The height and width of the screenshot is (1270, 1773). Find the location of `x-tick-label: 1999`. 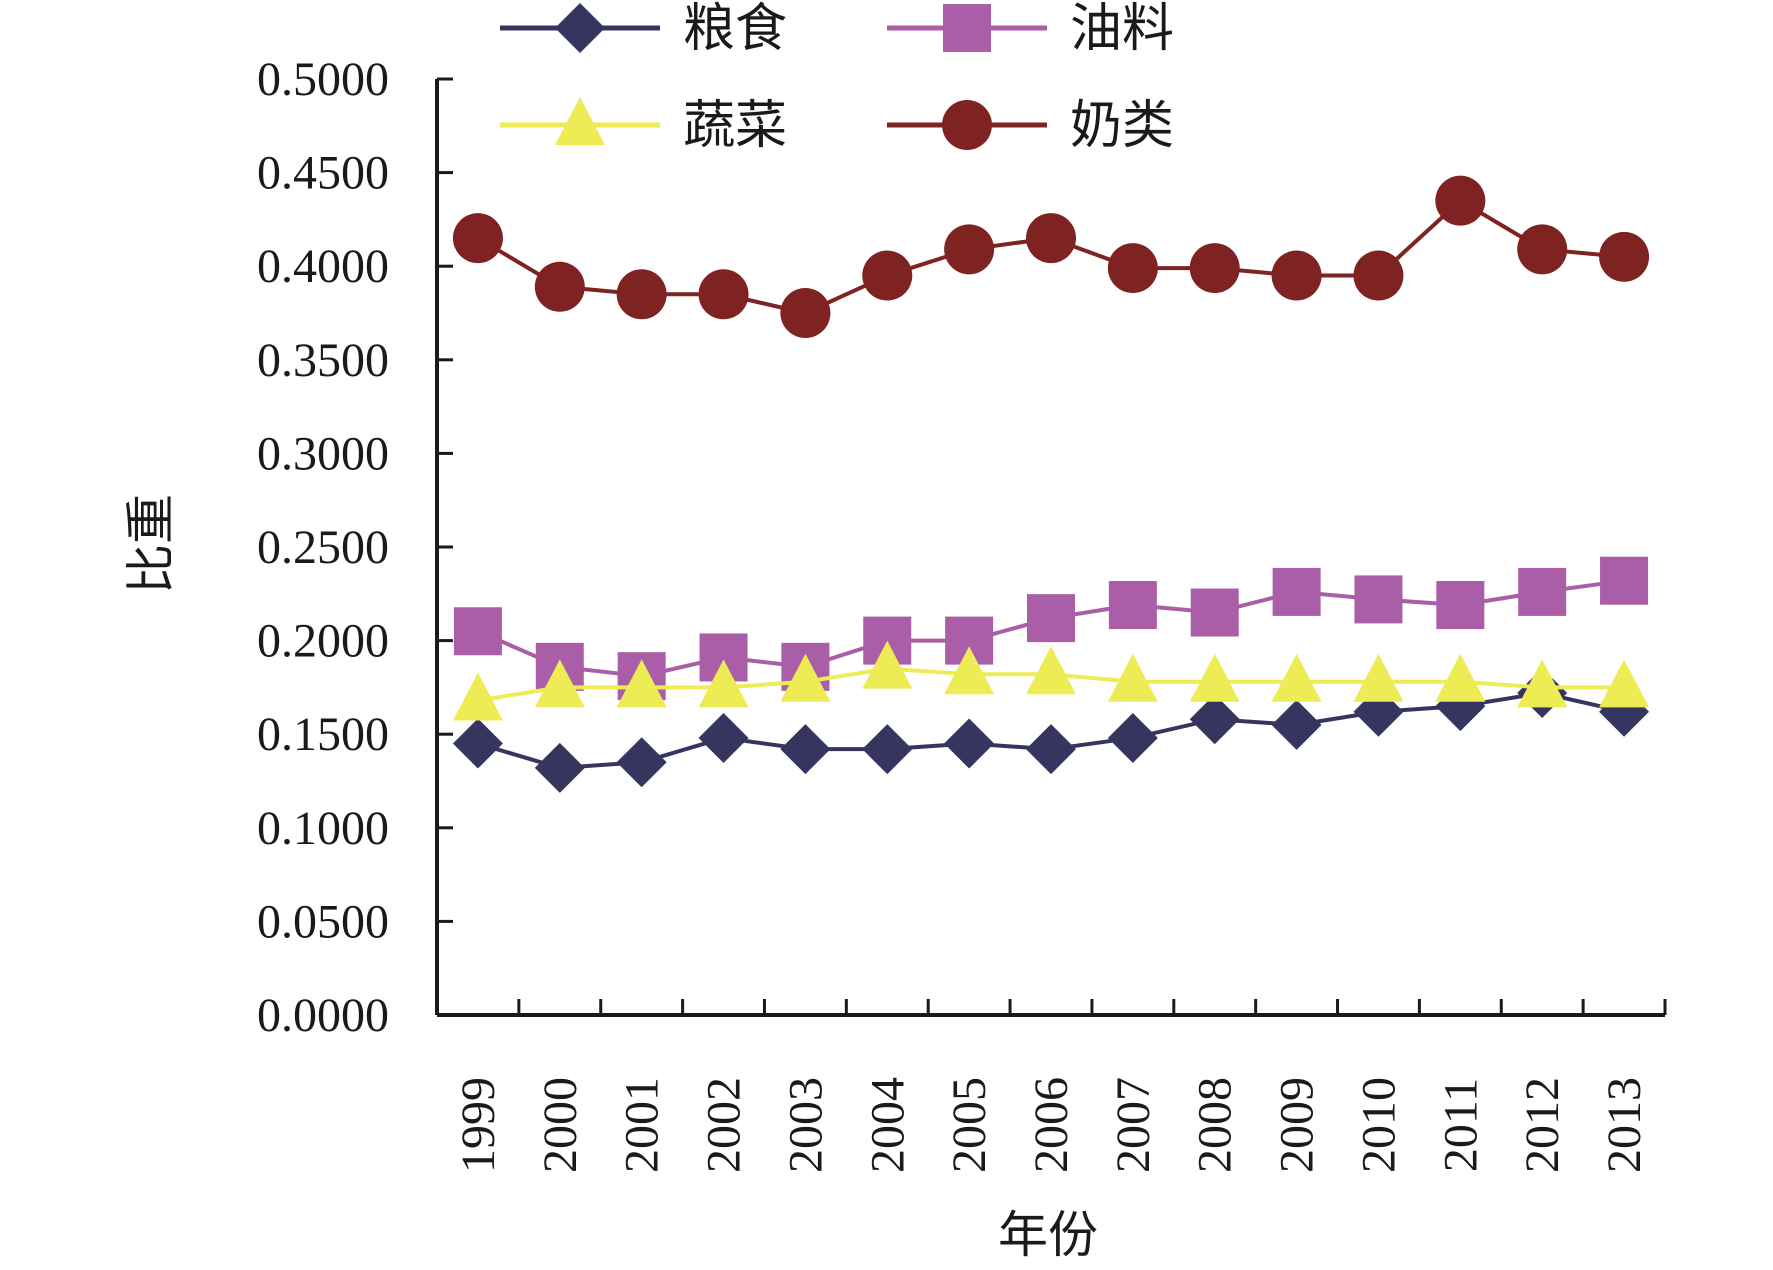

x-tick-label: 1999 is located at coordinates (478, 1125).